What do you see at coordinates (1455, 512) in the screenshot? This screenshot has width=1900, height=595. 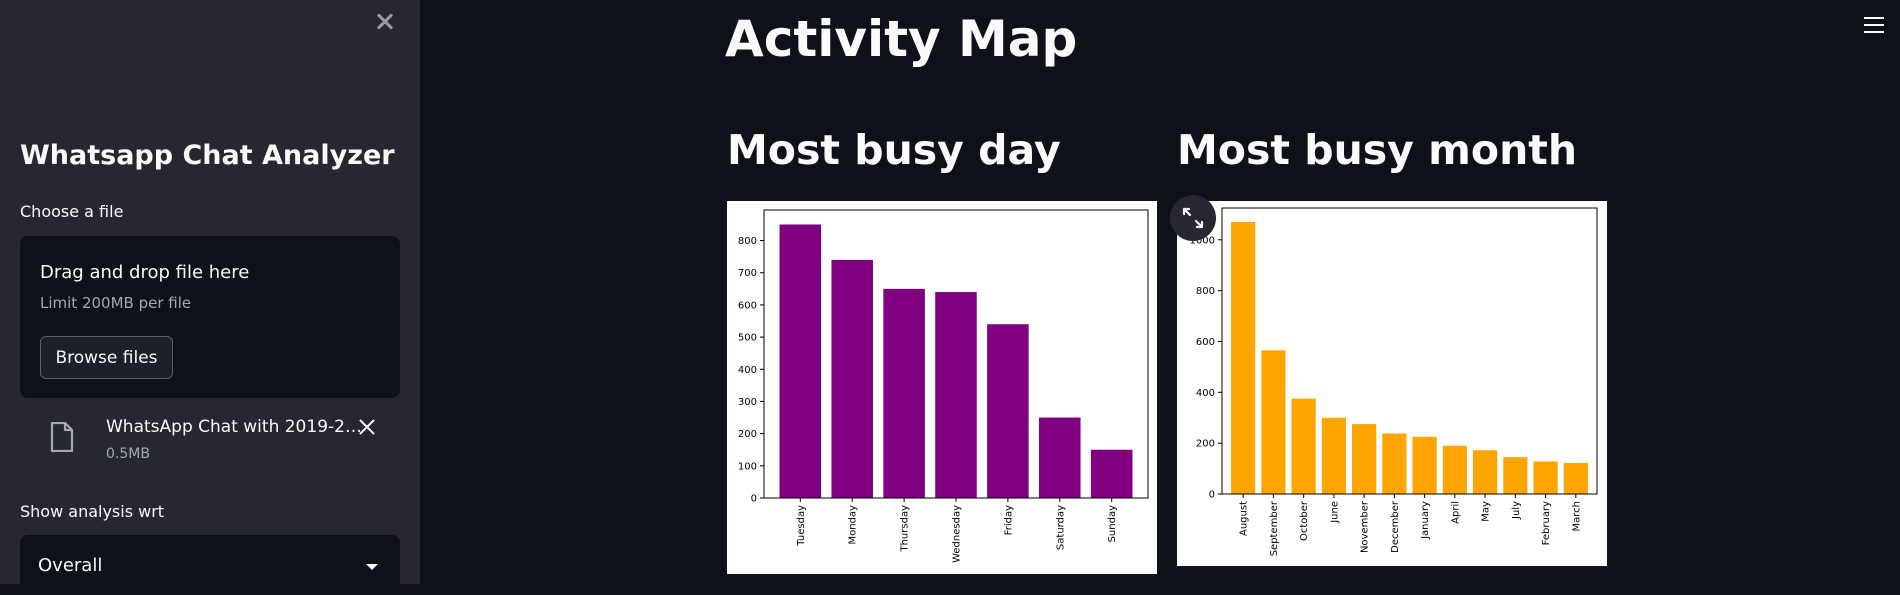 I see `x-tick-label: April` at bounding box center [1455, 512].